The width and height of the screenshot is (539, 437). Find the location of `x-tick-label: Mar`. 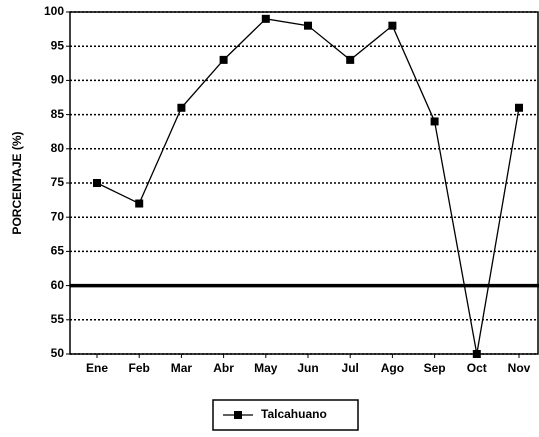

x-tick-label: Mar is located at coordinates (182, 368).